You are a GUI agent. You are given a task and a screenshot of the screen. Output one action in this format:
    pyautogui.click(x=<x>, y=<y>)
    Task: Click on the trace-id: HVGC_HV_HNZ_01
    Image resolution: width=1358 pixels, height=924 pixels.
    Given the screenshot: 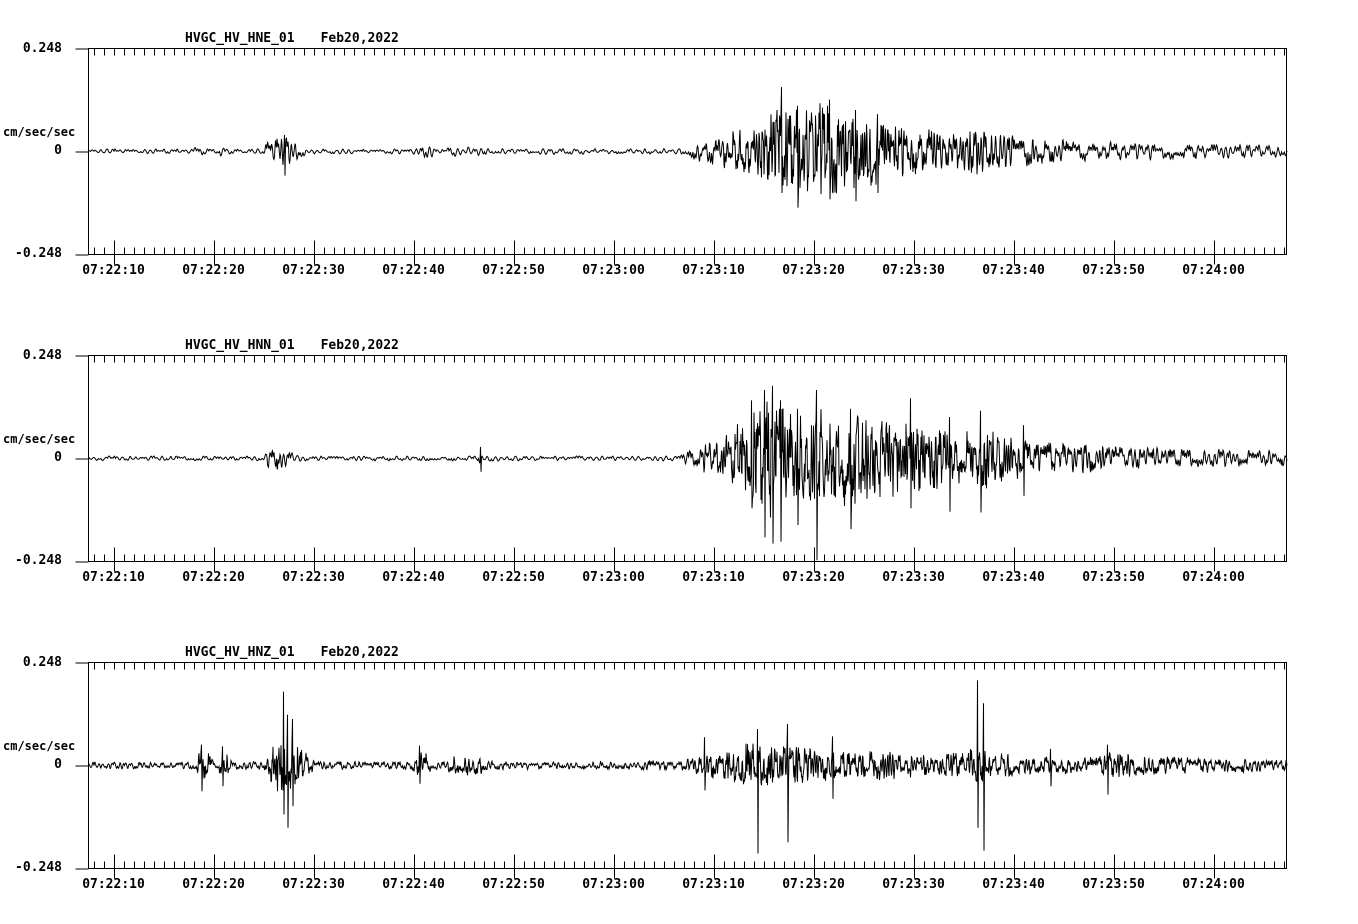 What is the action you would take?
    pyautogui.click(x=240, y=652)
    